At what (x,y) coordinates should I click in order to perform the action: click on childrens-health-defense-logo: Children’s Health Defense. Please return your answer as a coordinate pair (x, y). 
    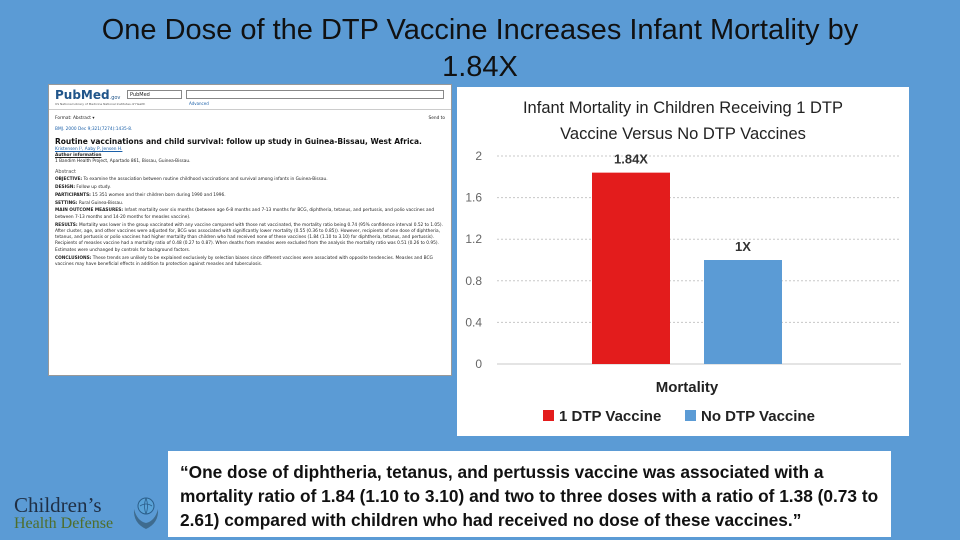
    Looking at the image, I should click on (89, 515).